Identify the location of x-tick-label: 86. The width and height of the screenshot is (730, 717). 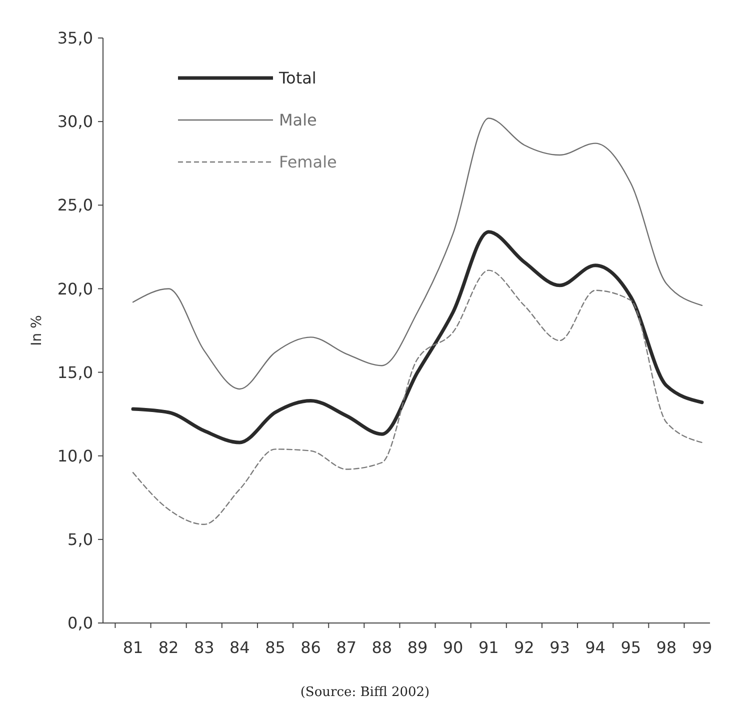
(310, 647).